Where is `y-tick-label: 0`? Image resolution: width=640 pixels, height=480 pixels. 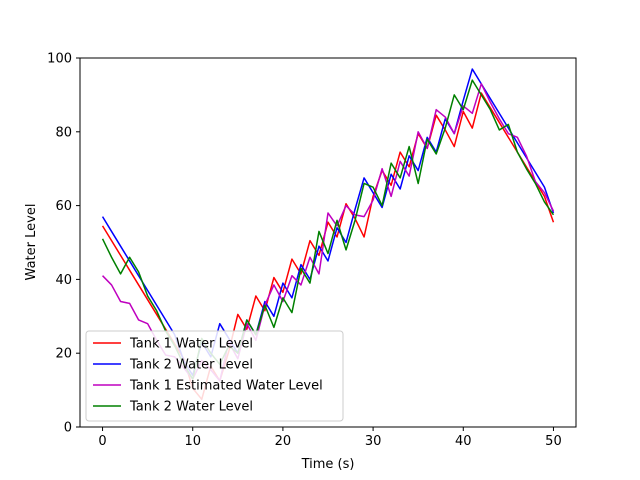 y-tick-label: 0 is located at coordinates (68, 428).